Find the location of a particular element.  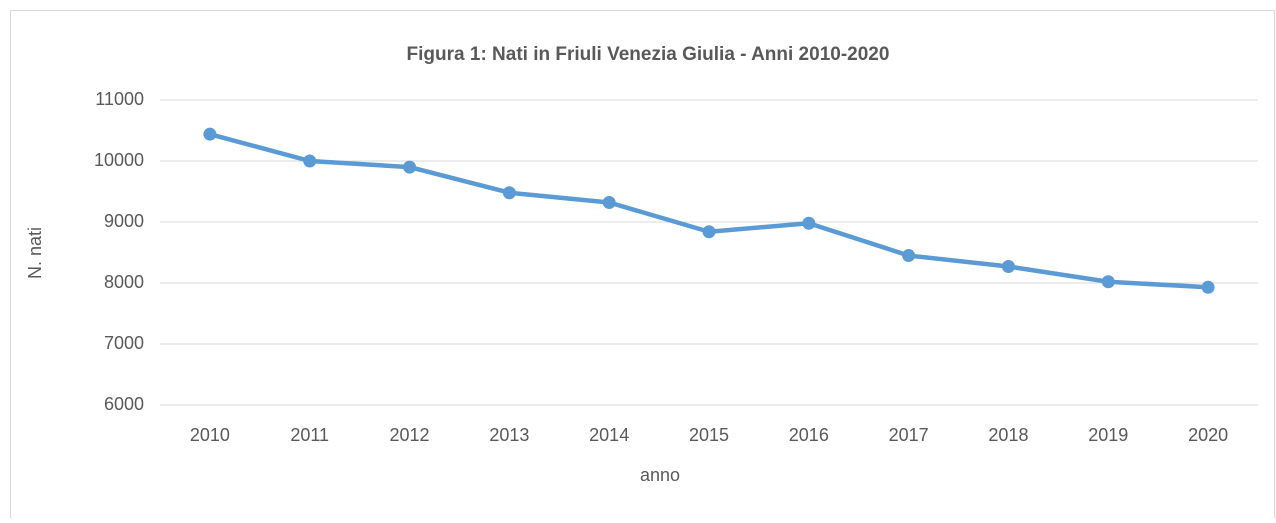

y-tick-label: 6000 is located at coordinates (124, 404).